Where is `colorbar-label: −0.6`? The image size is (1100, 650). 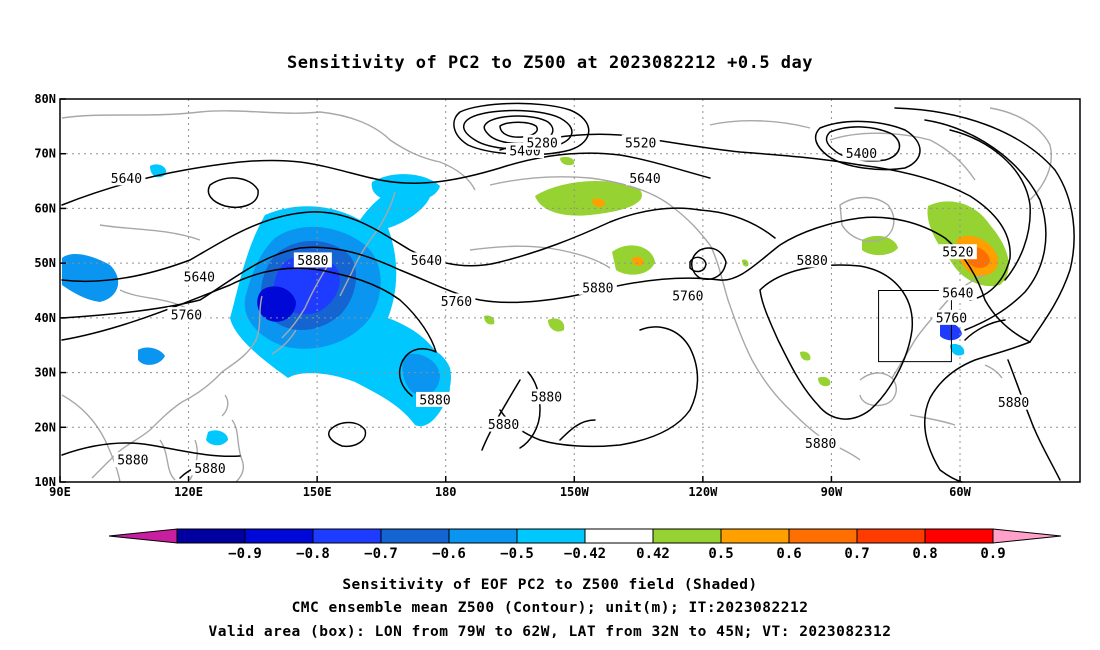 colorbar-label: −0.6 is located at coordinates (449, 554).